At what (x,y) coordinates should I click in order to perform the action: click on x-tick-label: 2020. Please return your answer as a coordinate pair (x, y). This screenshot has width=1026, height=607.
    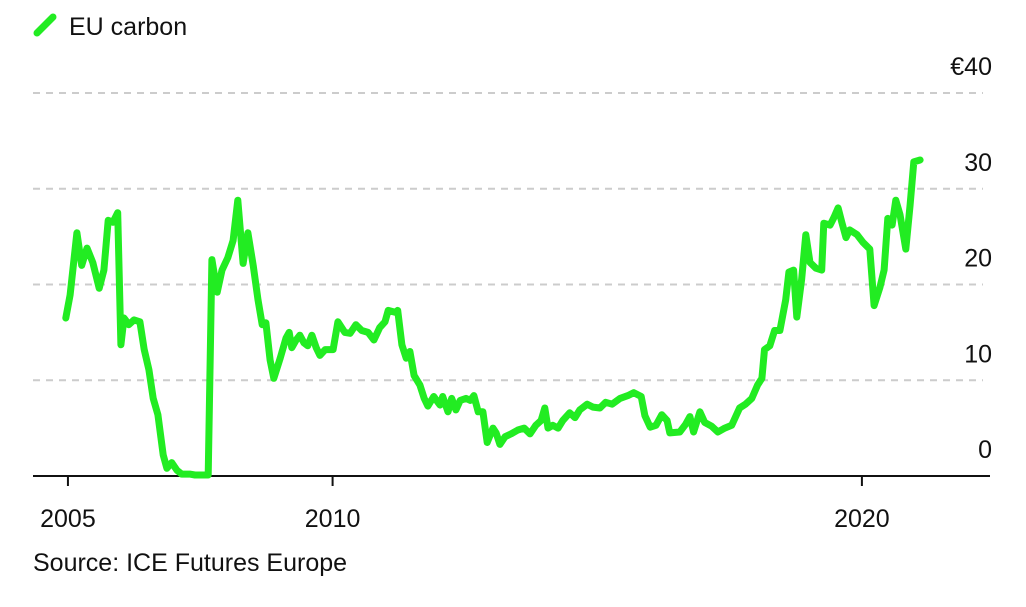
    Looking at the image, I should click on (862, 519).